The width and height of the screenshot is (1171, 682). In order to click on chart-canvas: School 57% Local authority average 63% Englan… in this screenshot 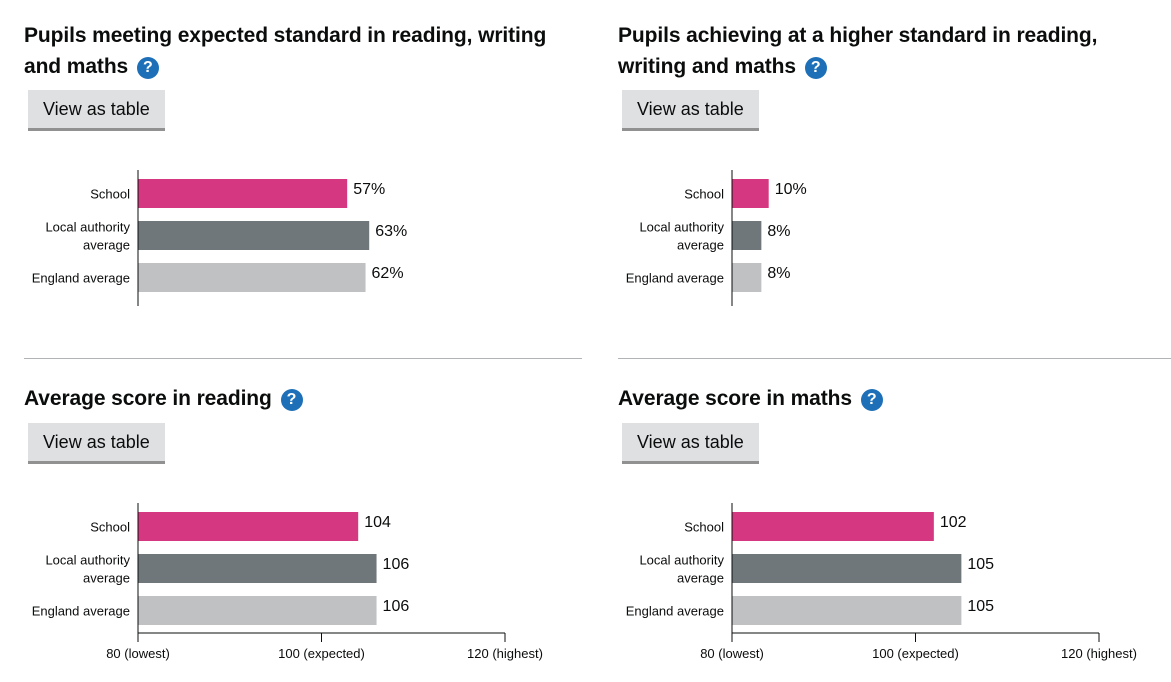, I will do `click(219, 238)`.